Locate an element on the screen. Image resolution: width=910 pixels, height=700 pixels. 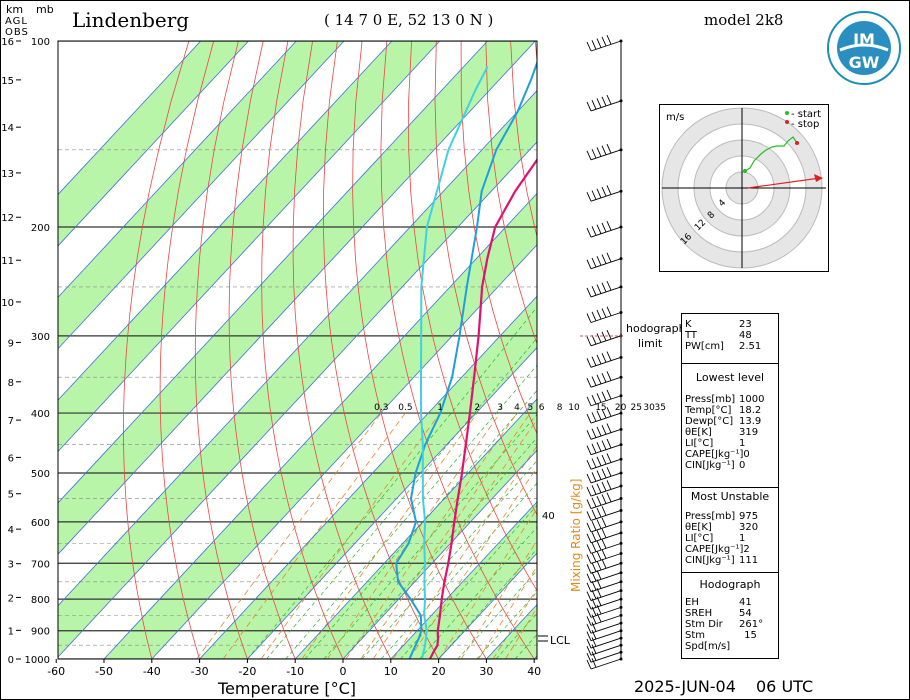
start-legend-dot is located at coordinates (787, 113).